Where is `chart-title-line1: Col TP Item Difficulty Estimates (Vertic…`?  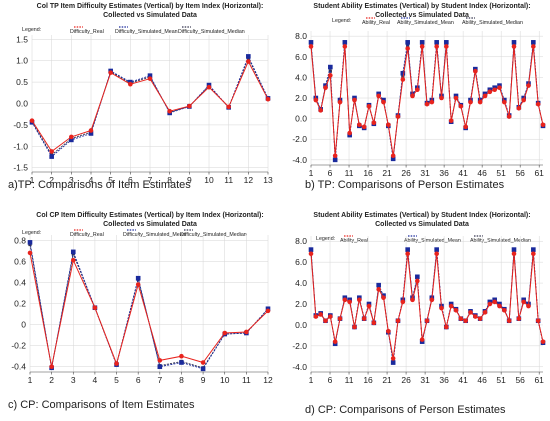
chart-title-line1: Col TP Item Difficulty Estimates (Vertic… is located at coordinates (150, 6).